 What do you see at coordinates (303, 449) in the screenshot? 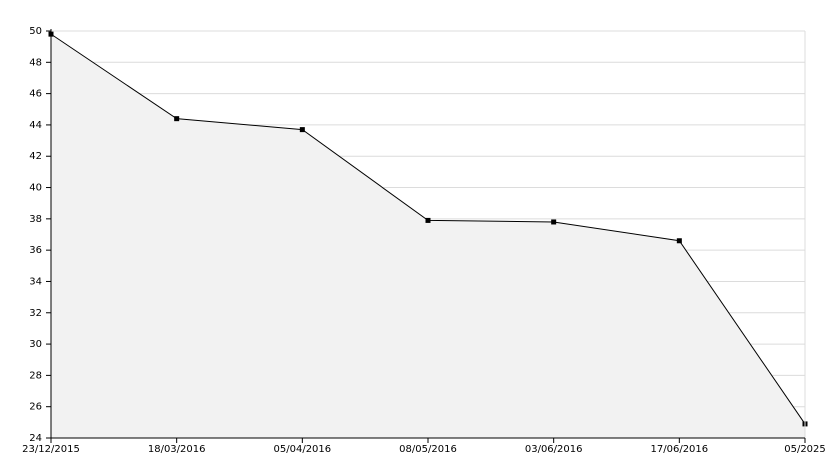
I see `x-tick-label: 05/04/2016` at bounding box center [303, 449].